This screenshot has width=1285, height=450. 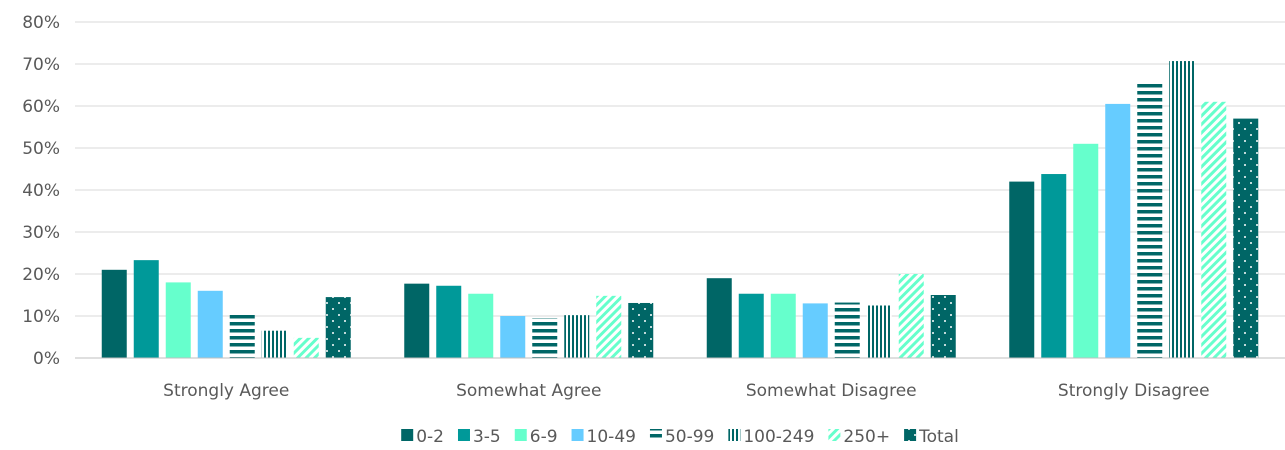 What do you see at coordinates (1086, 250) in the screenshot?
I see `bar-69-strongly-disagree` at bounding box center [1086, 250].